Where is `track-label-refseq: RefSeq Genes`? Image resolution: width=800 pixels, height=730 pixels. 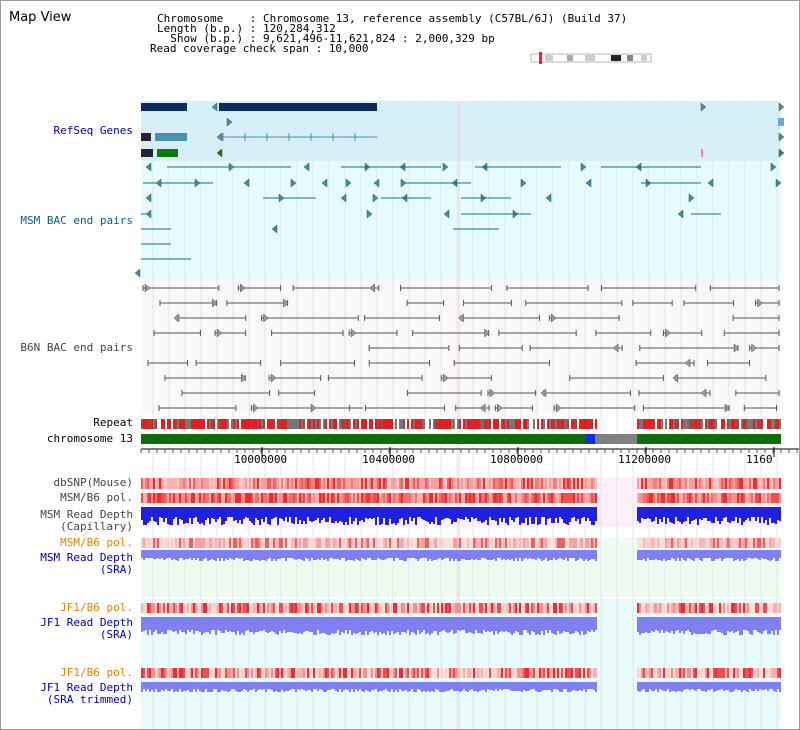 track-label-refseq: RefSeq Genes is located at coordinates (93, 130).